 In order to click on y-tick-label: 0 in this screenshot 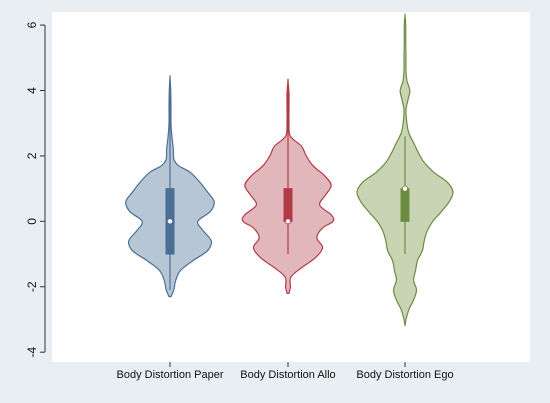, I will do `click(32, 221)`.